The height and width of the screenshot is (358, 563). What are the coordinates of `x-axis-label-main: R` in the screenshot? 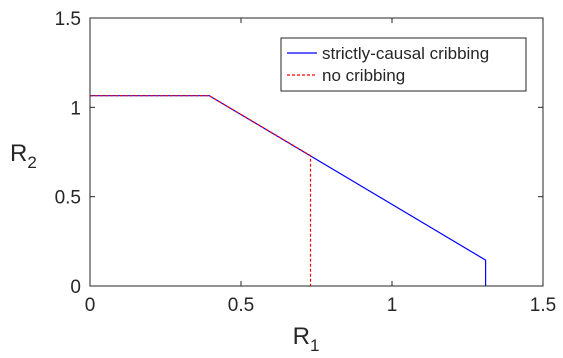 It's located at (301, 336).